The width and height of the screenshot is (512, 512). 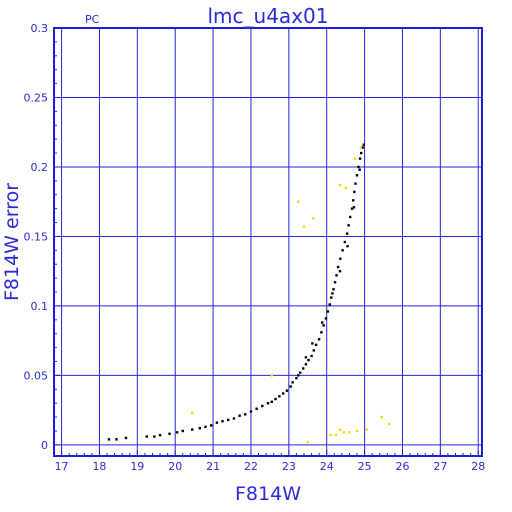 What do you see at coordinates (289, 466) in the screenshot?
I see `x-tick-label: 23` at bounding box center [289, 466].